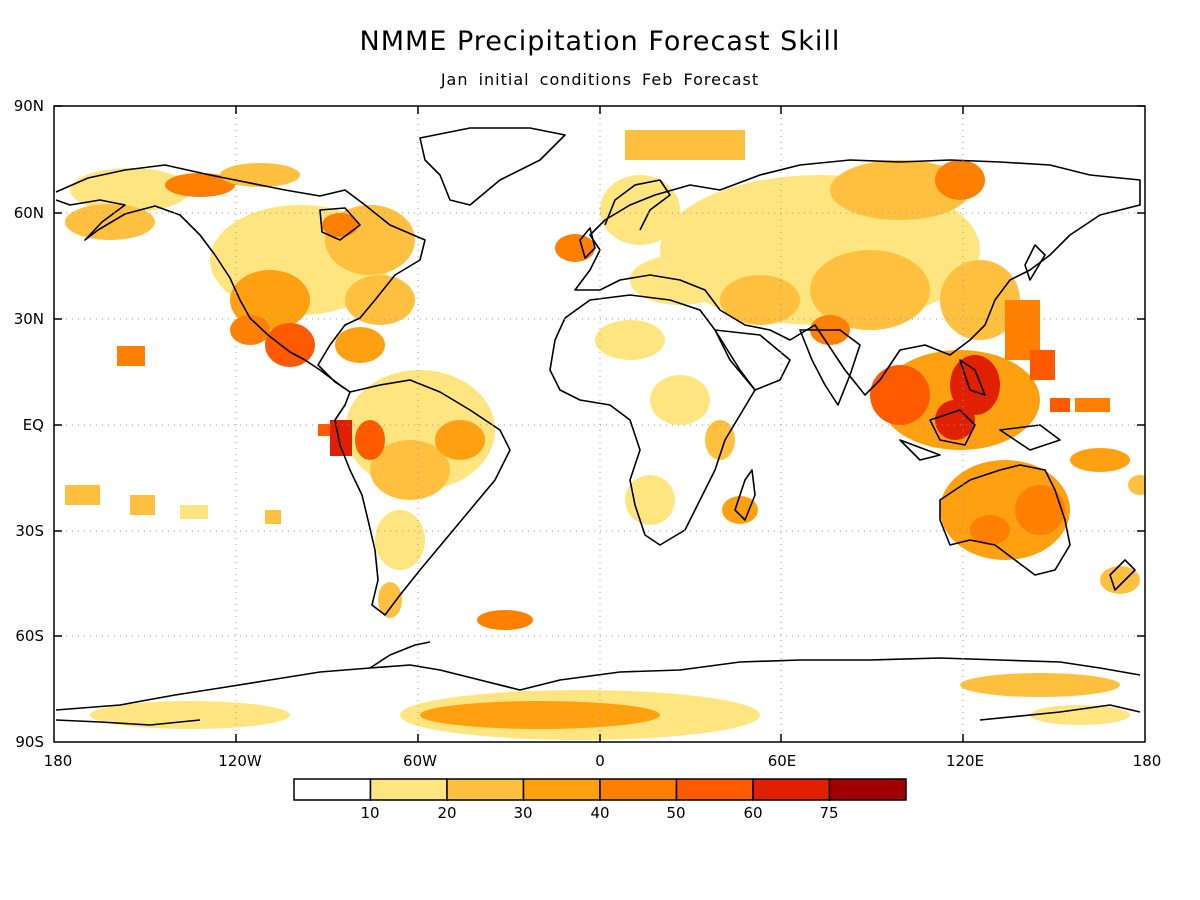 Image resolution: width=1200 pixels, height=900 pixels. I want to click on lon-label: 120E, so click(965, 761).